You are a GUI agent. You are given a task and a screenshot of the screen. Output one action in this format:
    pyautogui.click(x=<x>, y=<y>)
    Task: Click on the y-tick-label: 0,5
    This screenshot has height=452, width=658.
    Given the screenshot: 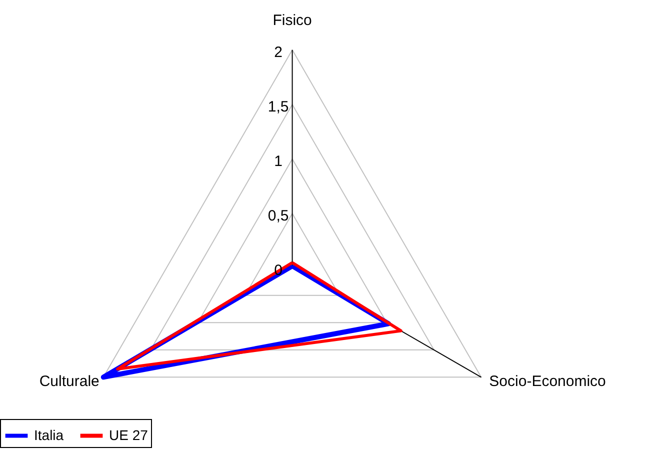 What is the action you would take?
    pyautogui.click(x=278, y=216)
    